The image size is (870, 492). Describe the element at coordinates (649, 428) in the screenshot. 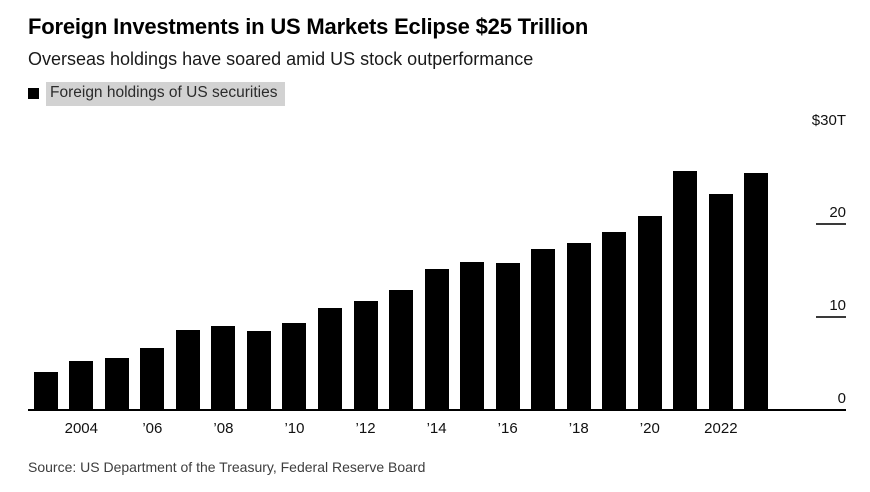

I see `x-tick-label-2020: ’20` at that location.